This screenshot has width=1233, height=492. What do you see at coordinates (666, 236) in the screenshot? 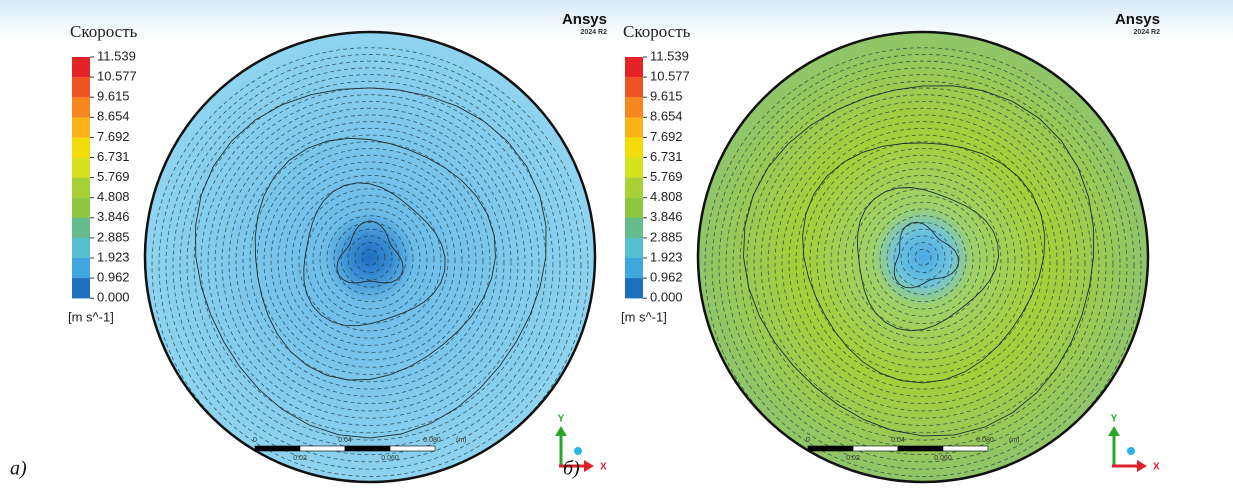
I see `legend-label: 2.885` at bounding box center [666, 236].